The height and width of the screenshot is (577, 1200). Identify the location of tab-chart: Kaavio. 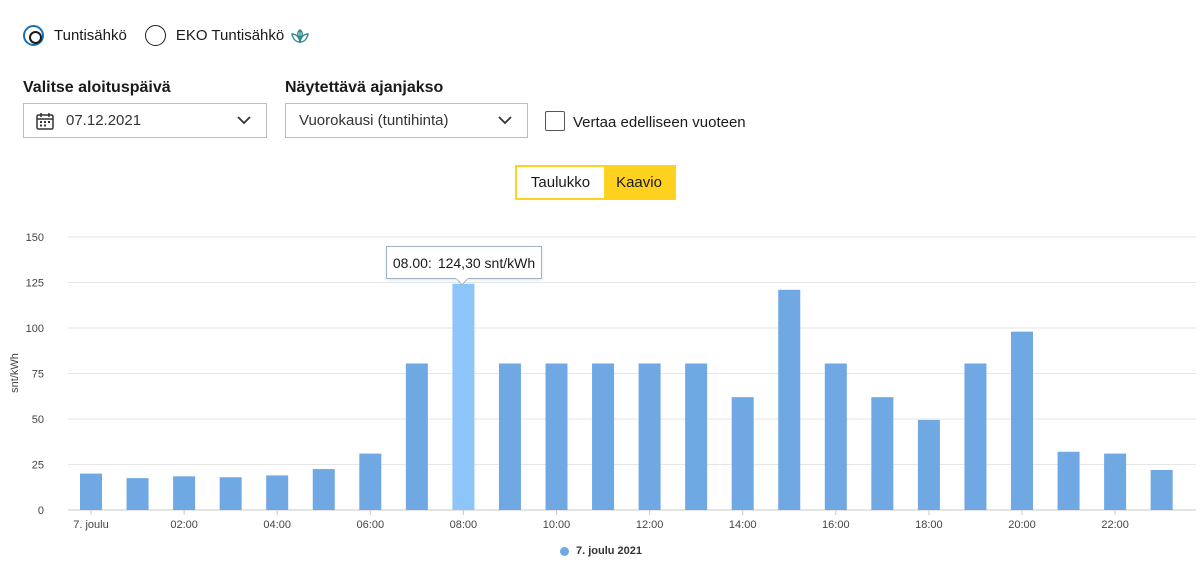
(639, 182).